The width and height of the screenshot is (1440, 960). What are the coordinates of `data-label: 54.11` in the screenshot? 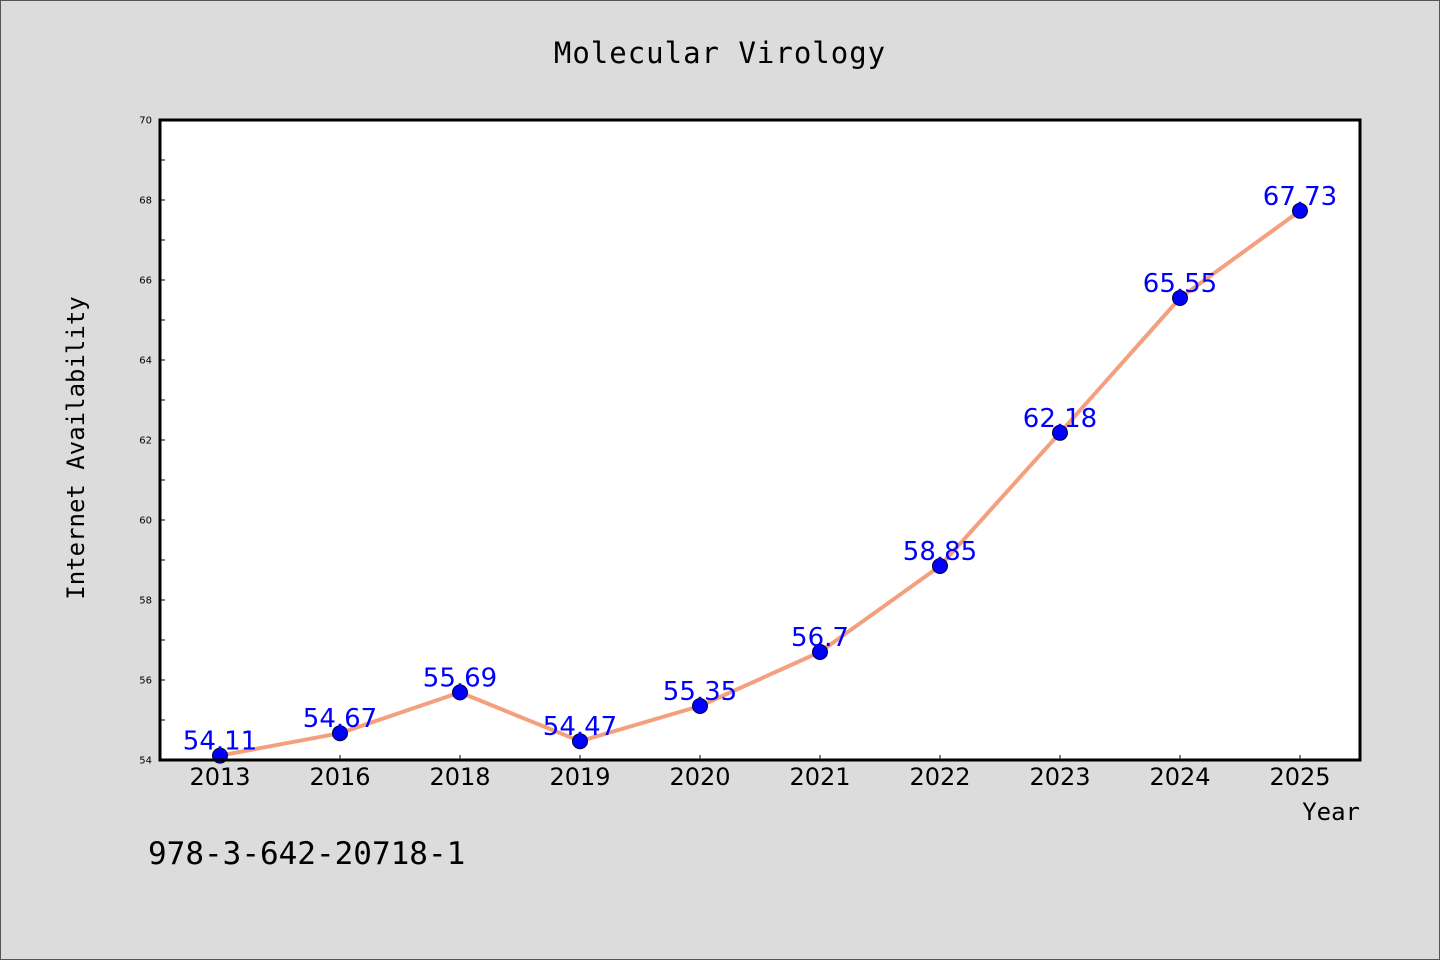 It's located at (220, 742).